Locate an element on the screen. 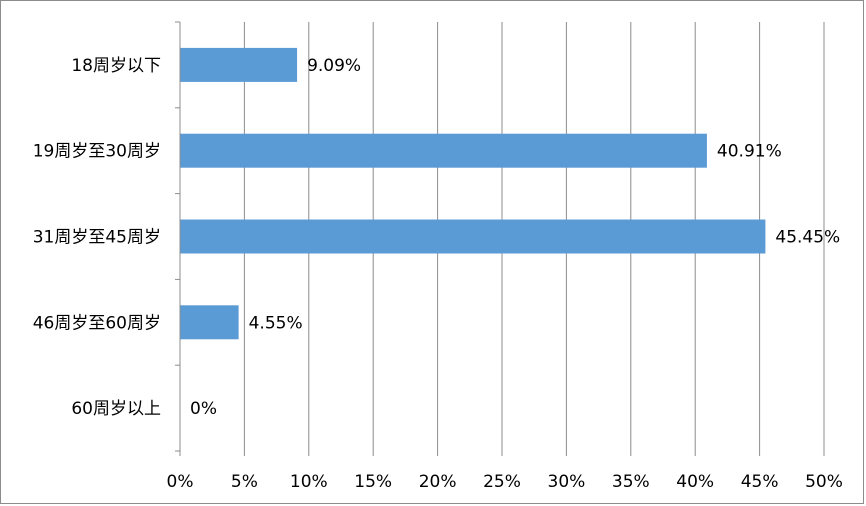 The height and width of the screenshot is (506, 866). data-label: 45.45% is located at coordinates (807, 238).